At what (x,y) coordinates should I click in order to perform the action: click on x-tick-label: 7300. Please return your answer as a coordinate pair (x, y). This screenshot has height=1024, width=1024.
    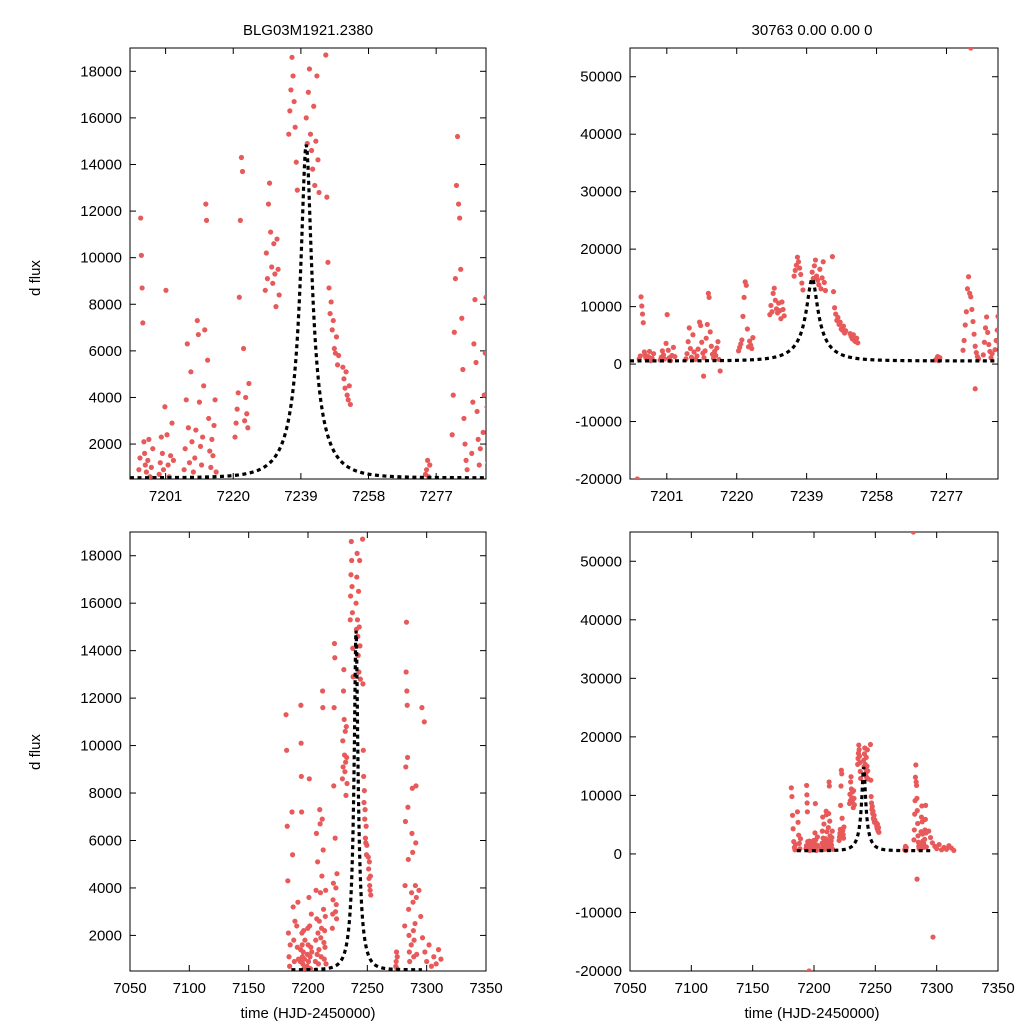
    Looking at the image, I should click on (936, 988).